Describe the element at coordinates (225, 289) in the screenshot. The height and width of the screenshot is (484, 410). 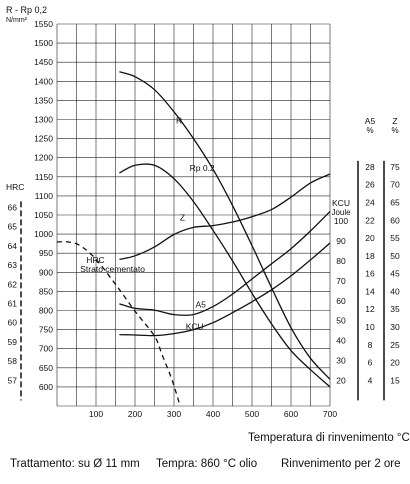
I see `kcu-curve` at that location.